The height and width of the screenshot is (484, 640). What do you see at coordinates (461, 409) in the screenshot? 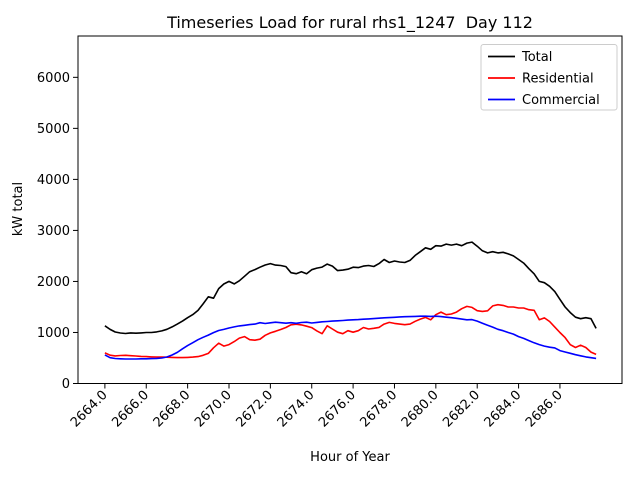
I see `x-tick-label: 2682.0` at bounding box center [461, 409].